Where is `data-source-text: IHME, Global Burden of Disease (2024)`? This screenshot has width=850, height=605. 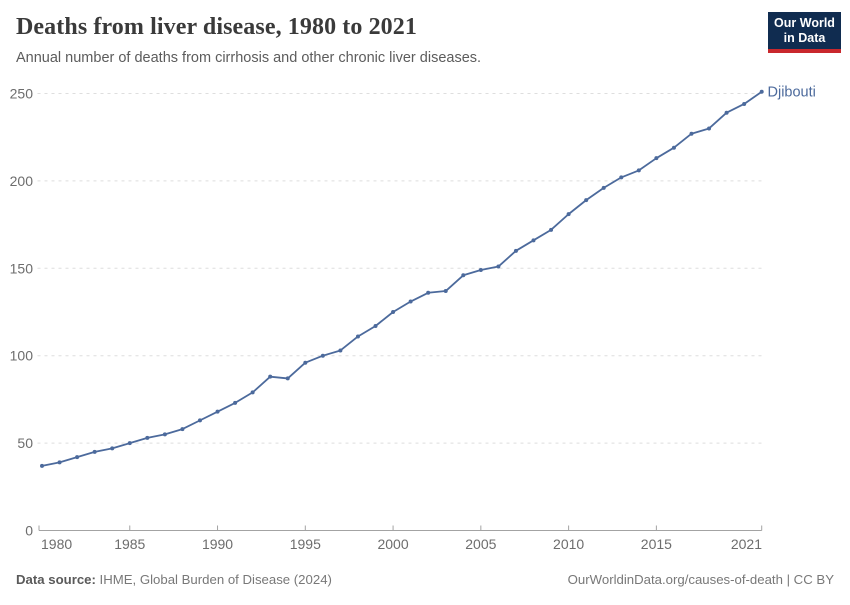
data-source-text: IHME, Global Burden of Disease (2024) is located at coordinates (213, 579).